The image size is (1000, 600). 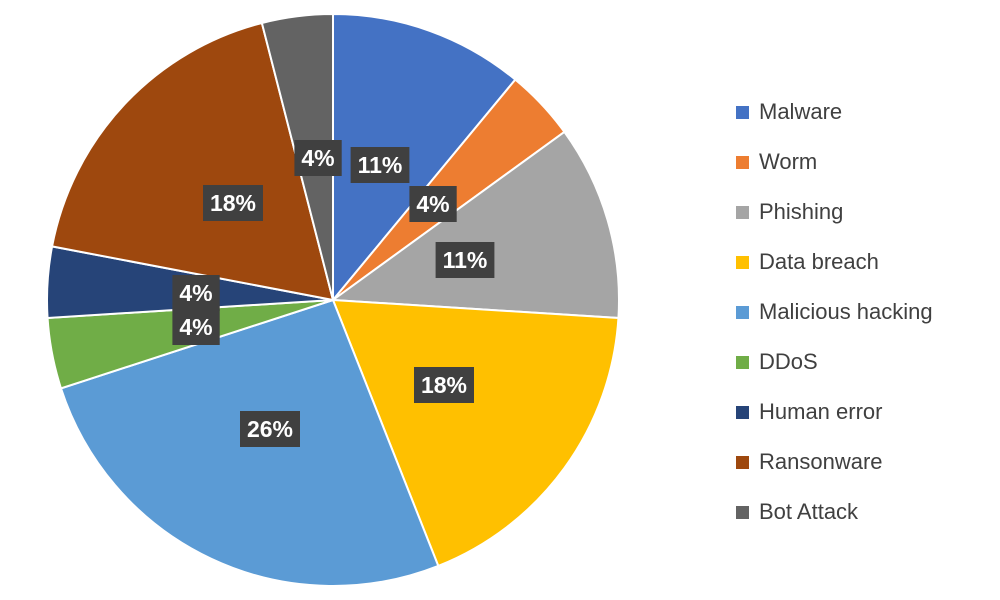 I want to click on data-label-ransonware: 18%, so click(x=233, y=203).